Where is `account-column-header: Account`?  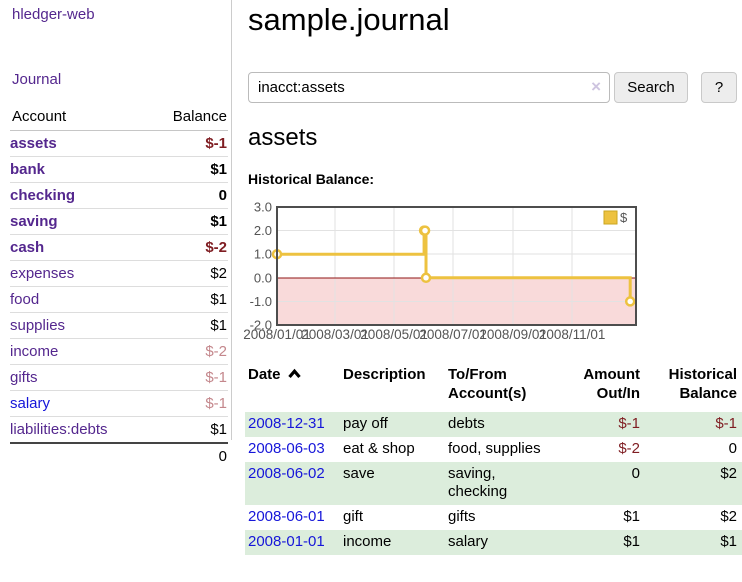
account-column-header: Account is located at coordinates (79, 117).